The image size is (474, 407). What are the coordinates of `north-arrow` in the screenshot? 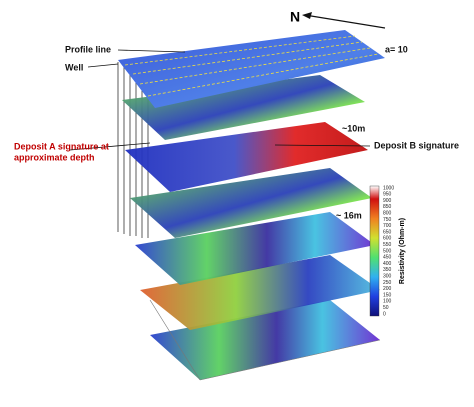 It's located at (345, 21).